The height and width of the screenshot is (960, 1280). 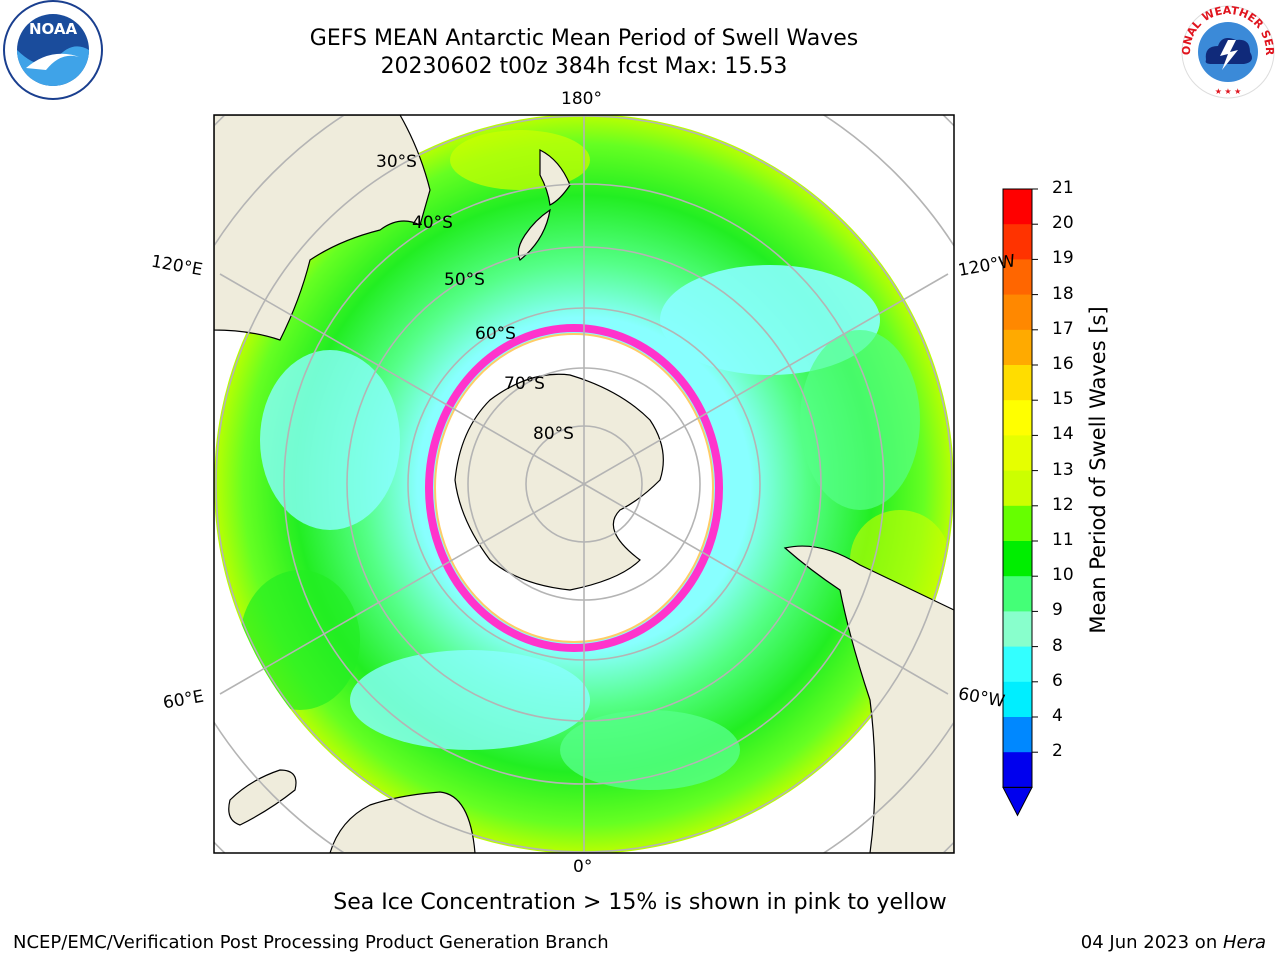 I want to click on colorbar-tick-label: 11, so click(x=1063, y=540).